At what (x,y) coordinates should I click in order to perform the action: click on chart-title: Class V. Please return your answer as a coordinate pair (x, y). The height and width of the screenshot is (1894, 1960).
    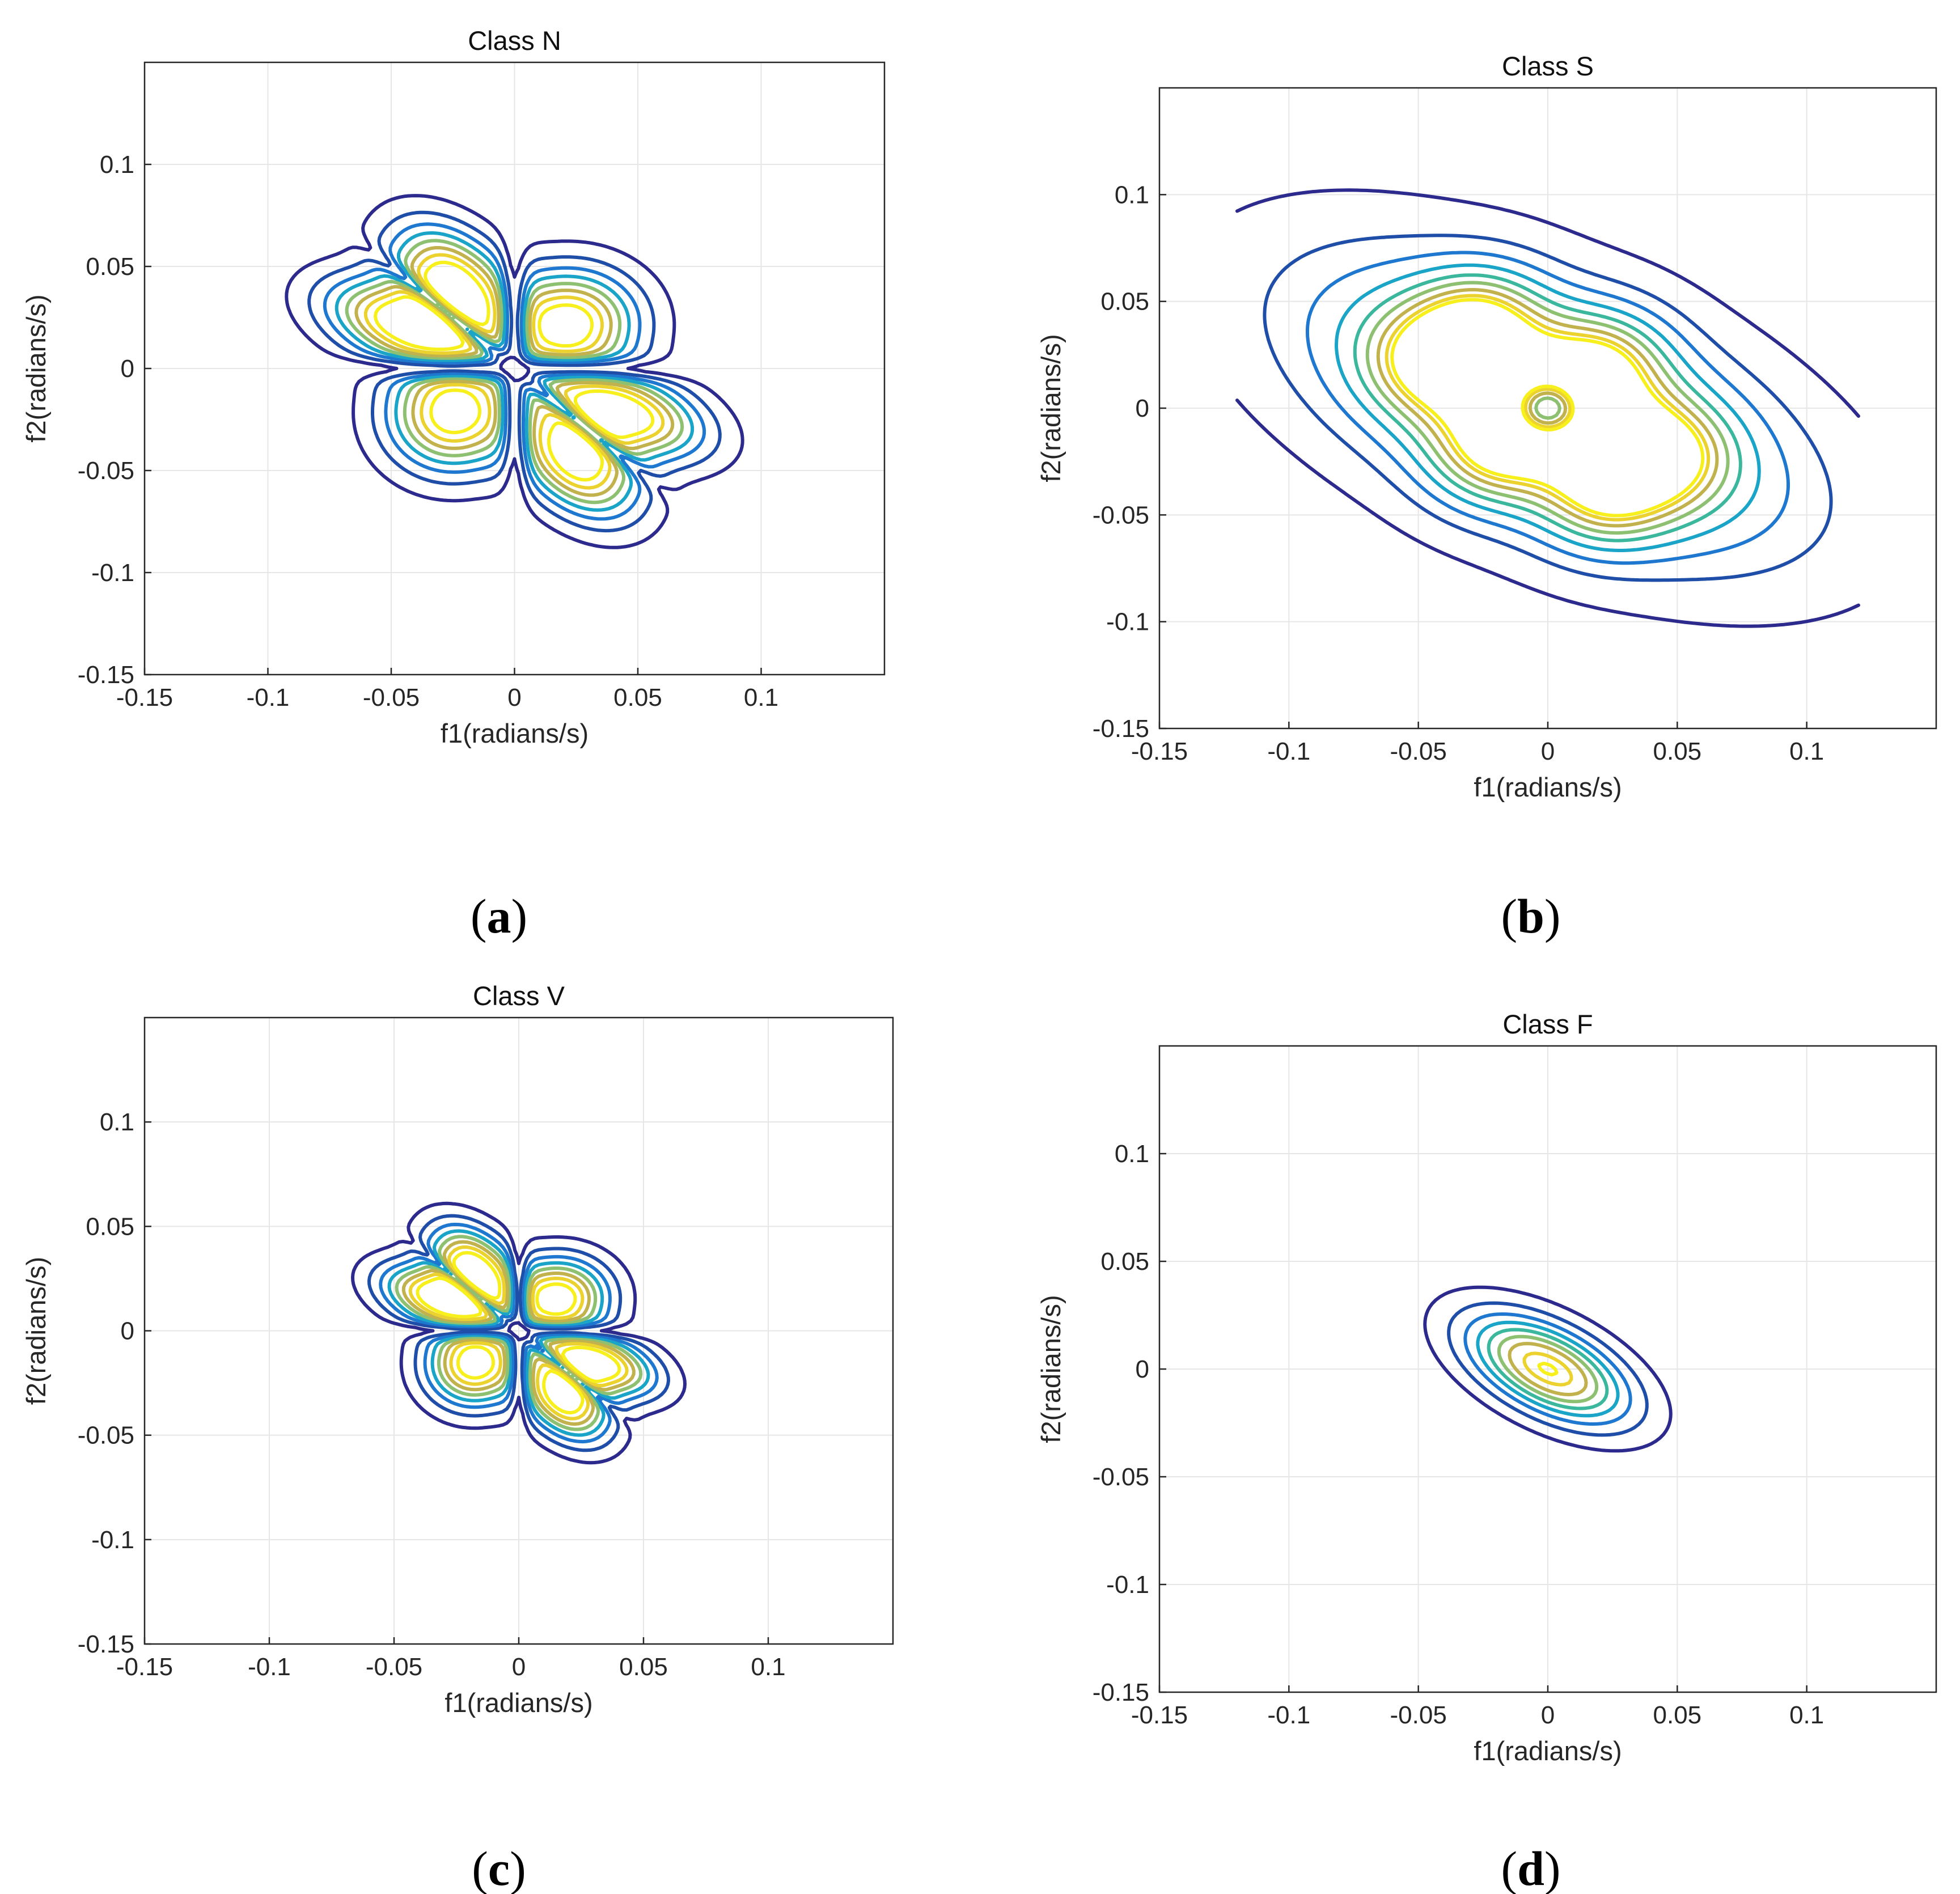
    Looking at the image, I should click on (519, 996).